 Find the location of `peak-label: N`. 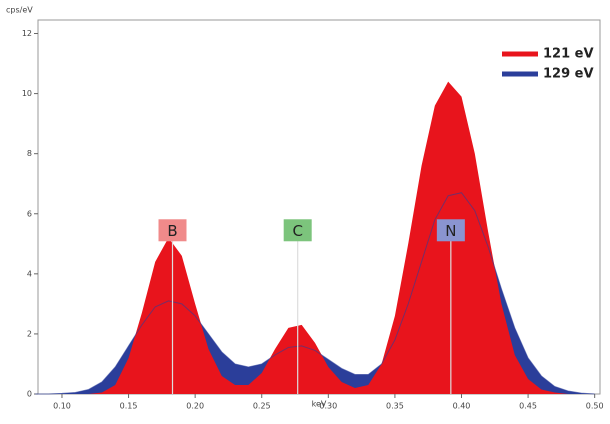

peak-label: N is located at coordinates (450, 231).